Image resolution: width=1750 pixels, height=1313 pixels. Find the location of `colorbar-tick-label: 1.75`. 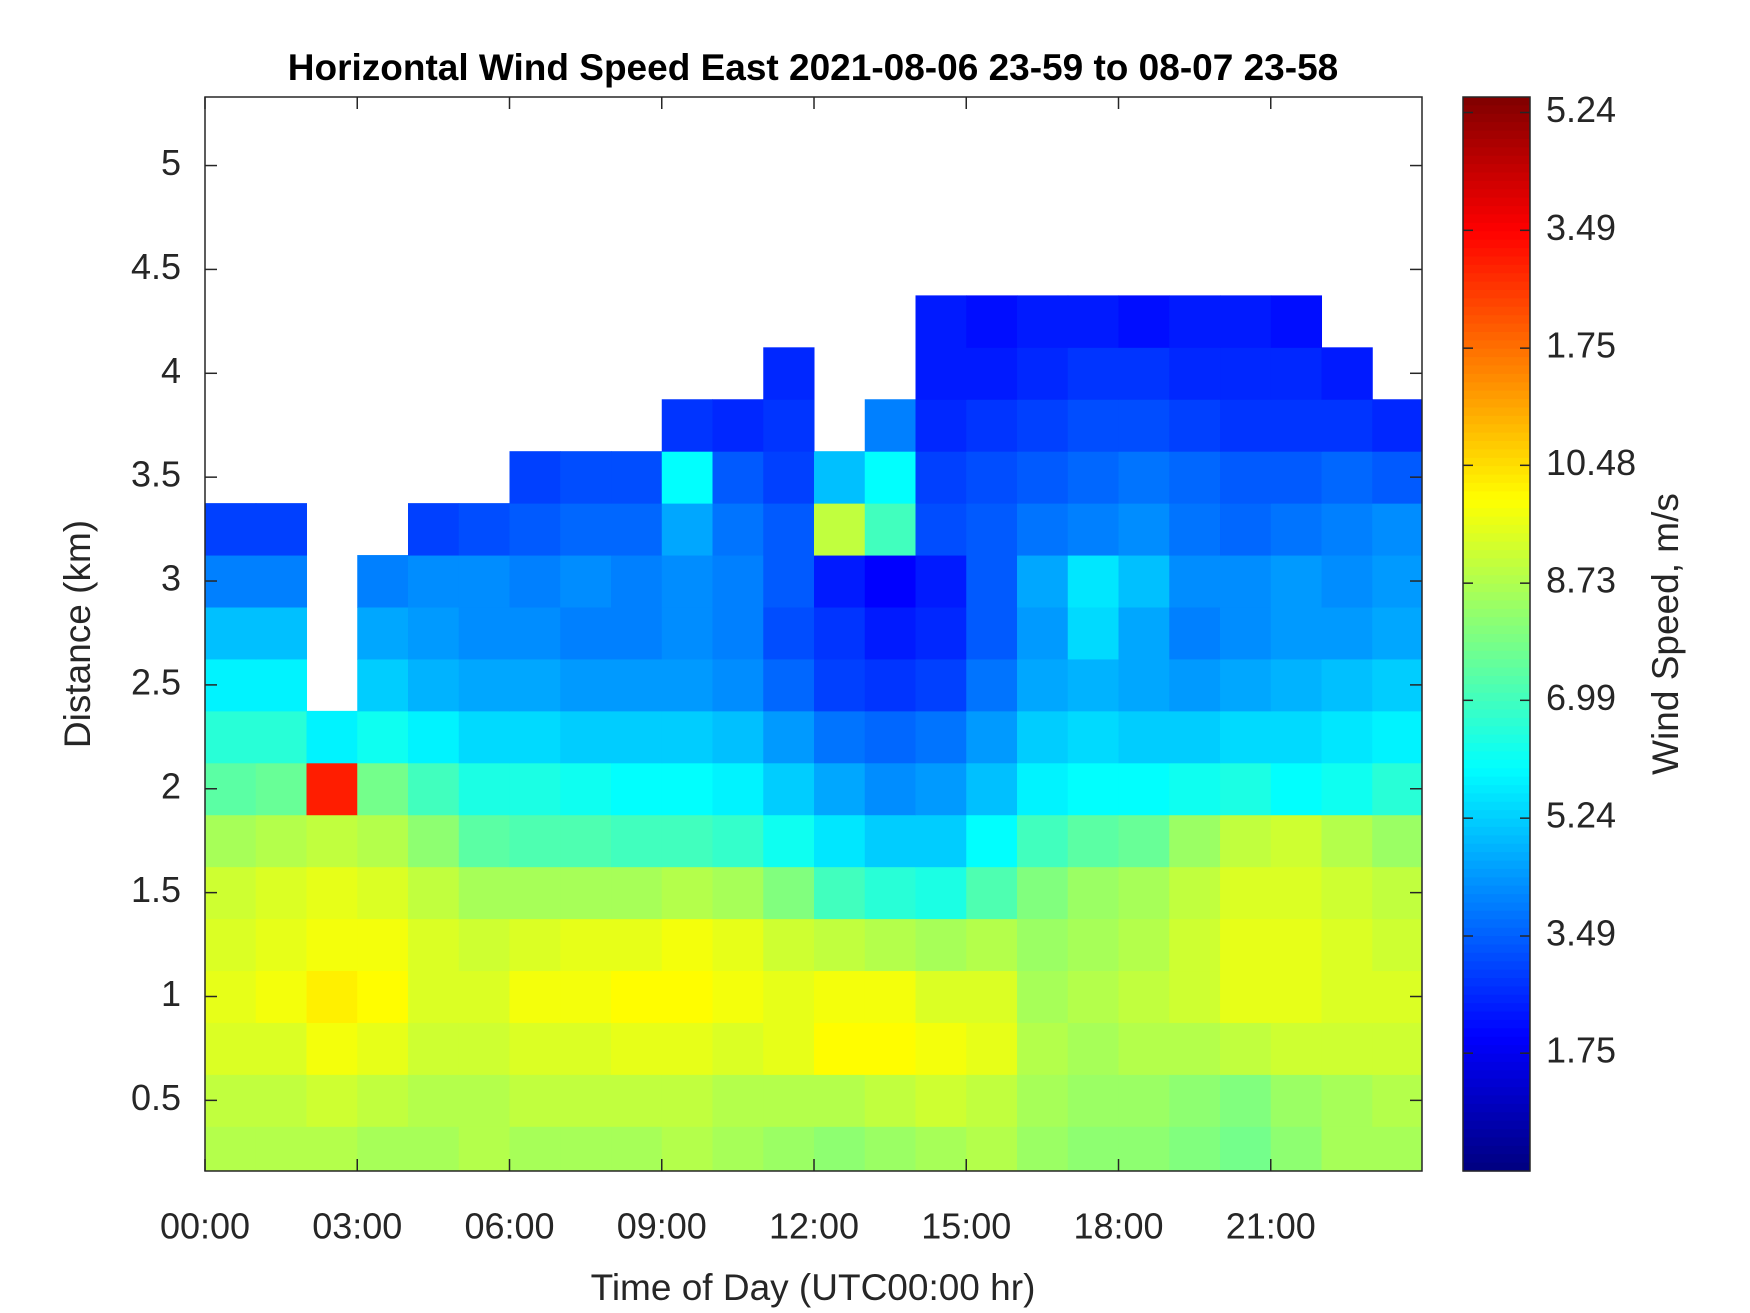

colorbar-tick-label: 1.75 is located at coordinates (1581, 345).